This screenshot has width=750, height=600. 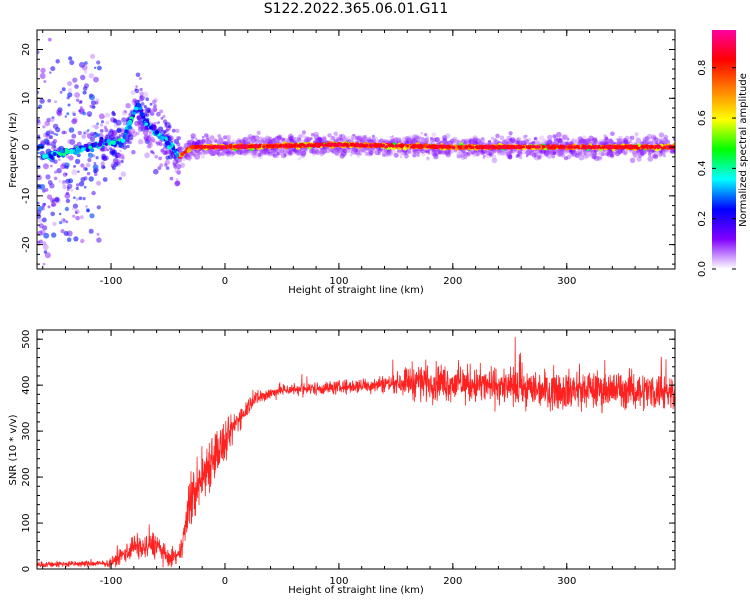 What do you see at coordinates (702, 219) in the screenshot?
I see `colorbar-tick-label: 0.2` at bounding box center [702, 219].